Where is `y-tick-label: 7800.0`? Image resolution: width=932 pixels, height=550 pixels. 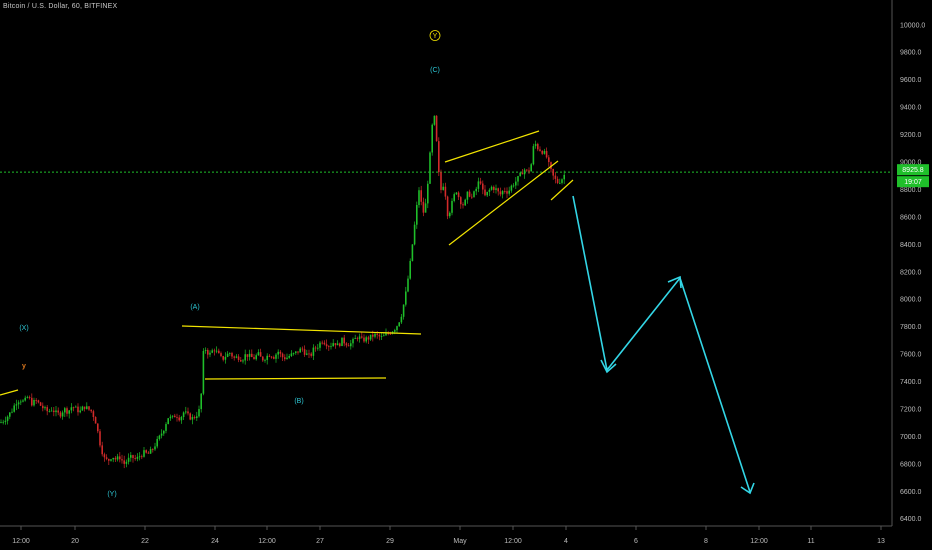 y-tick-label: 7800.0 is located at coordinates (911, 327).